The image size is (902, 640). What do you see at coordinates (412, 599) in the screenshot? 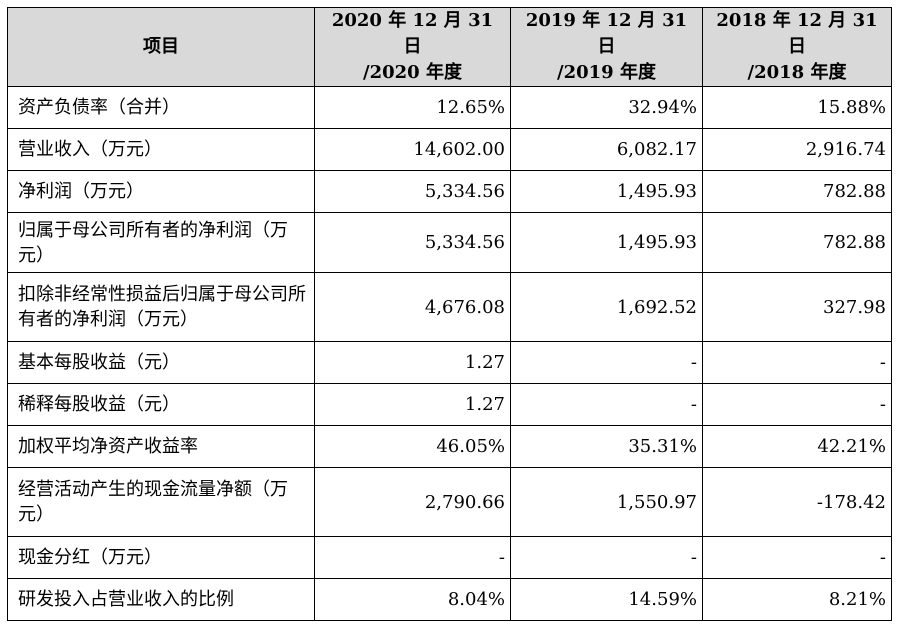
I see `value-2020: 8.04%` at bounding box center [412, 599].